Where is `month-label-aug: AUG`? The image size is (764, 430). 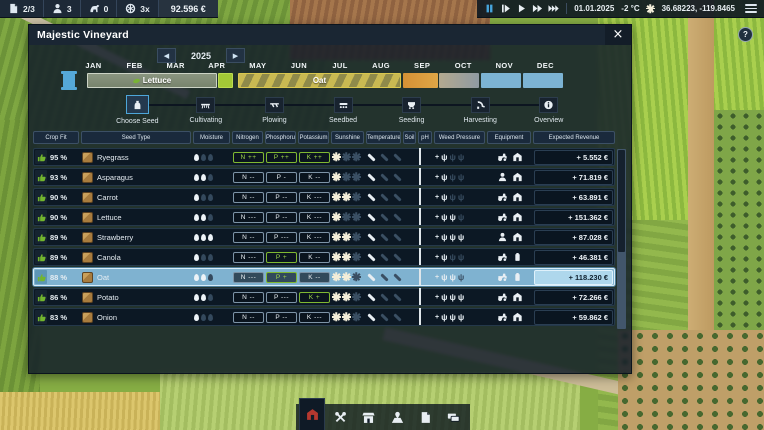
month-label-aug: AUG is located at coordinates (381, 65).